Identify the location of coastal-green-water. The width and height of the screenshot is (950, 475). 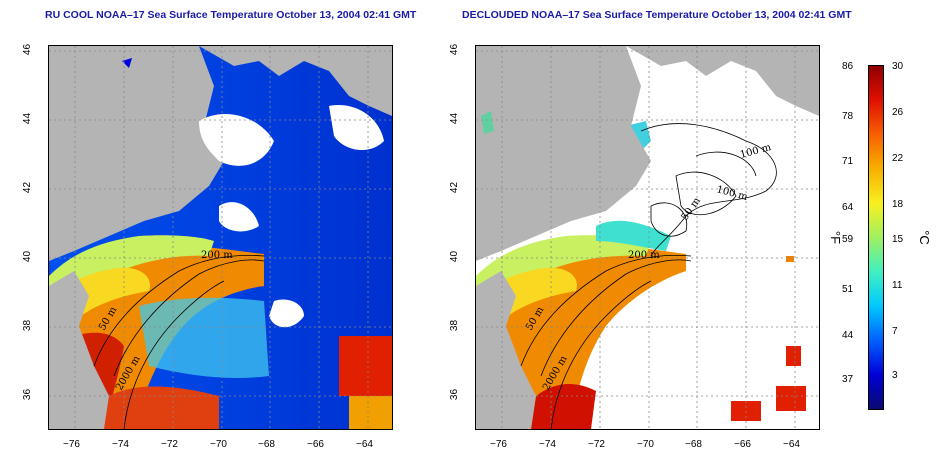
(563, 280).